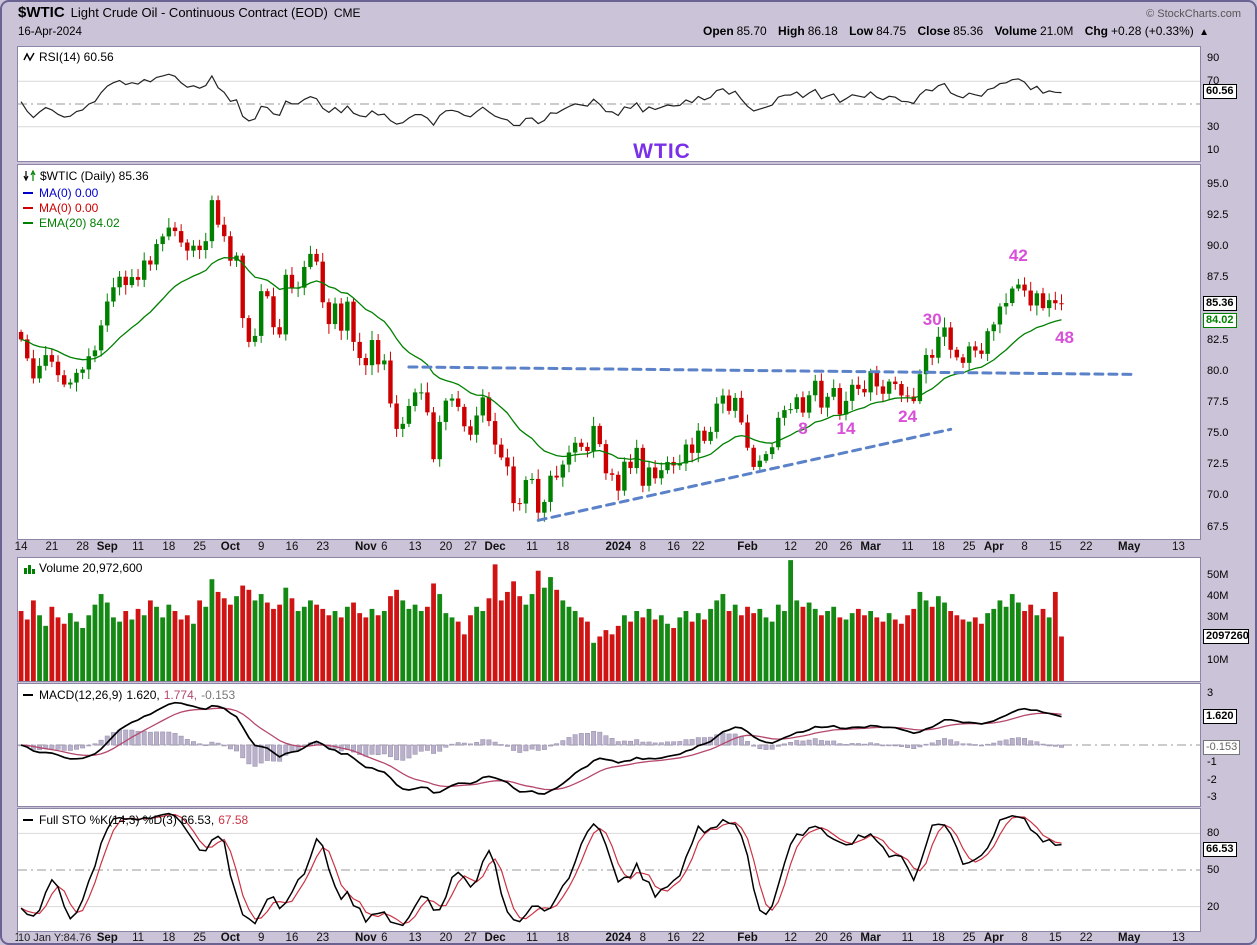 This screenshot has width=1257, height=945. Describe the element at coordinates (261, 938) in the screenshot. I see `x-tick-label-bottom: 9` at that location.